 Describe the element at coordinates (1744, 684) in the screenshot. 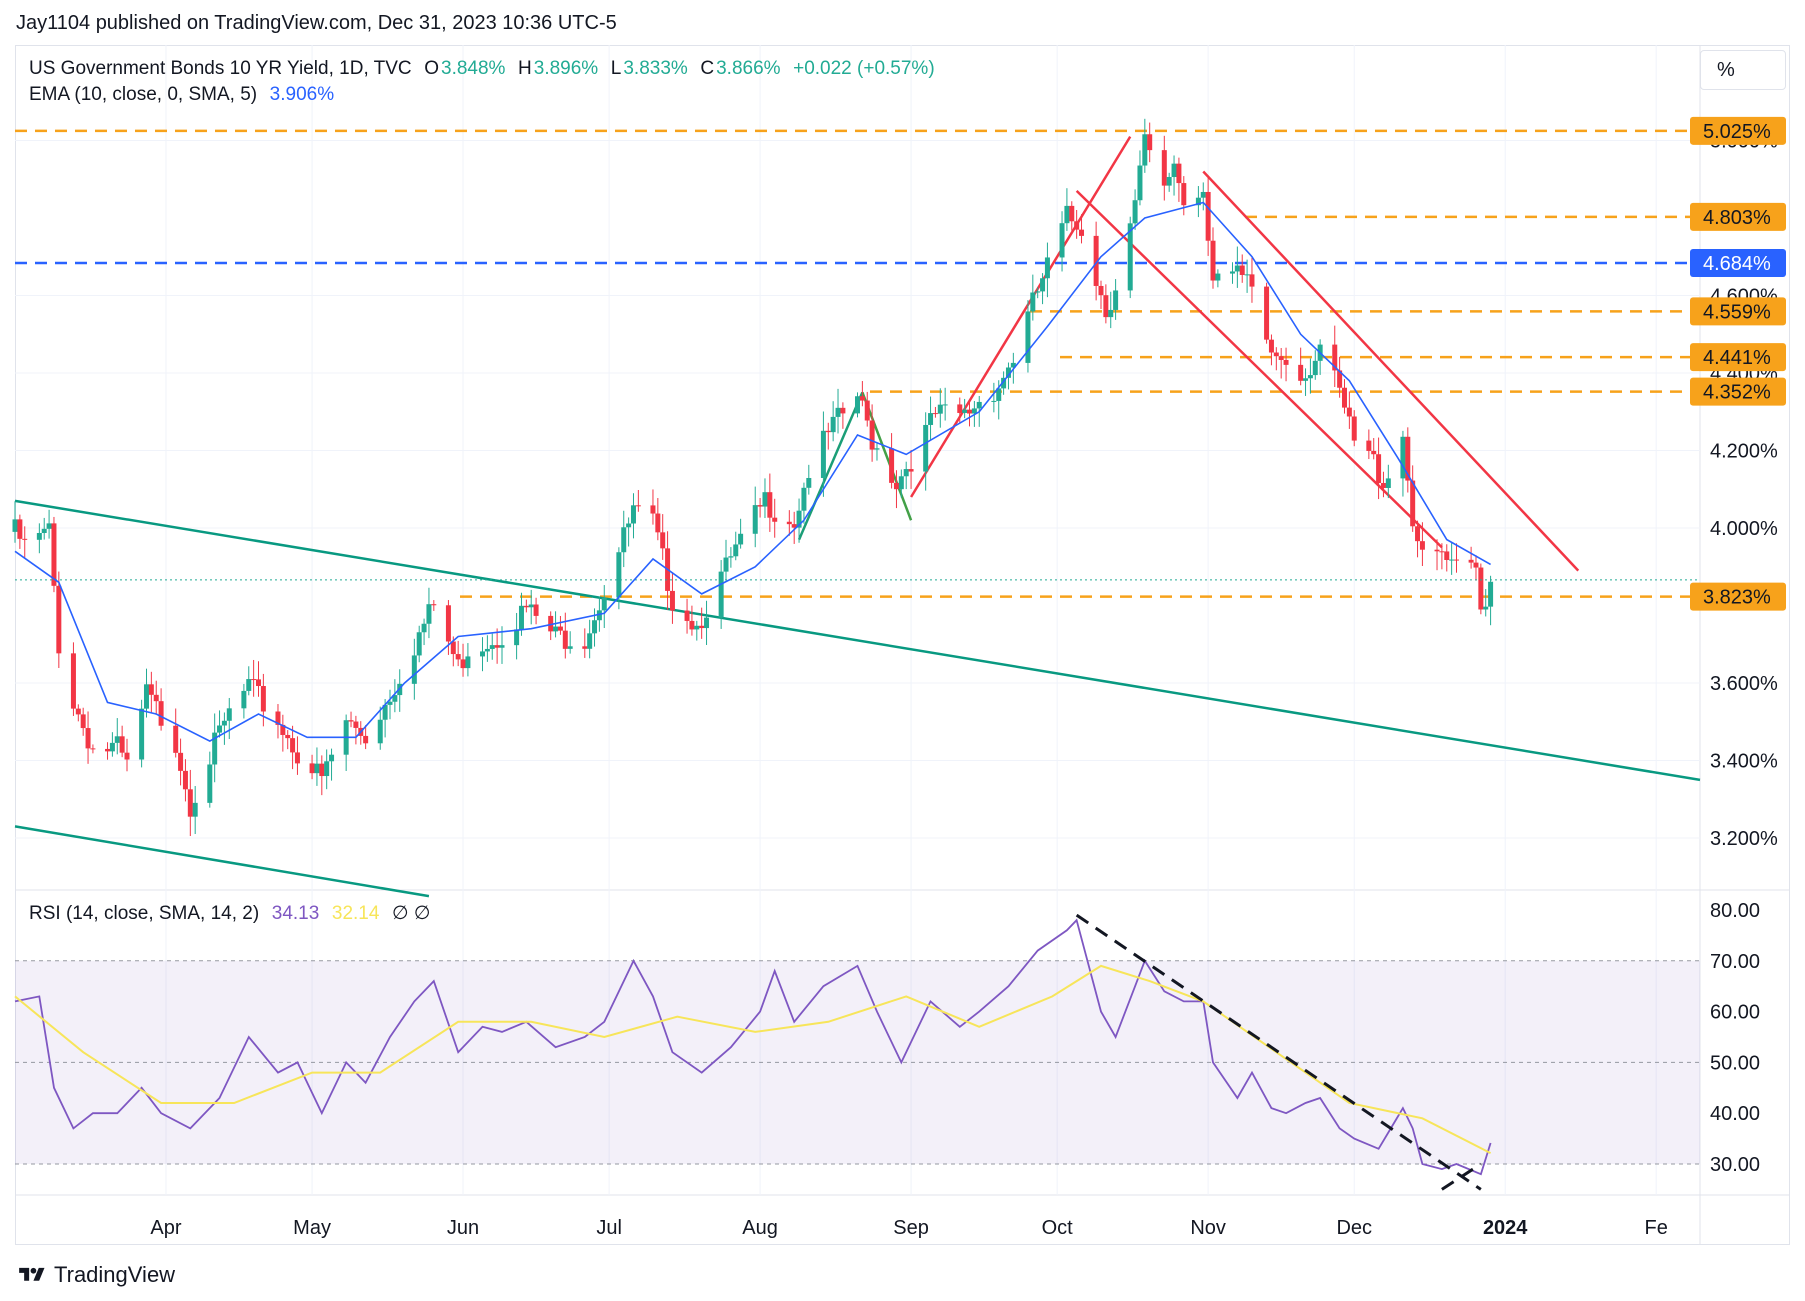

I see `price-tick-label: 3.600%` at that location.